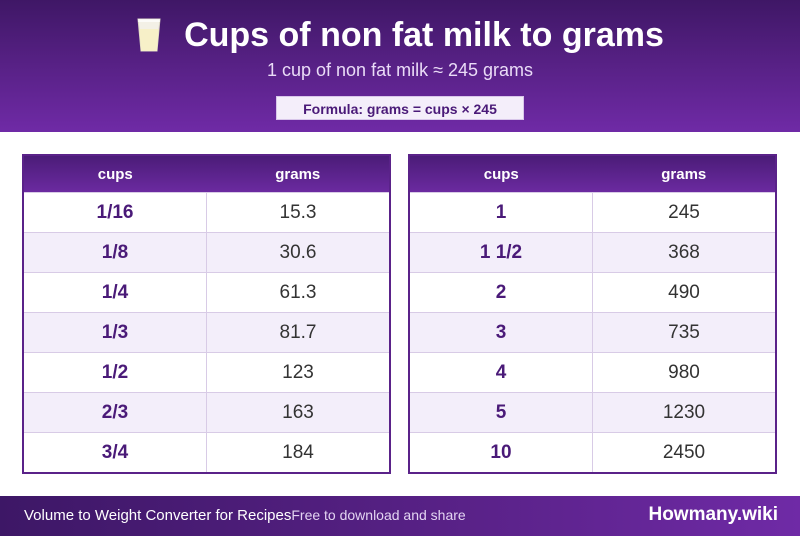 The image size is (800, 536). I want to click on table-row: 1/3 81.7, so click(206, 332).